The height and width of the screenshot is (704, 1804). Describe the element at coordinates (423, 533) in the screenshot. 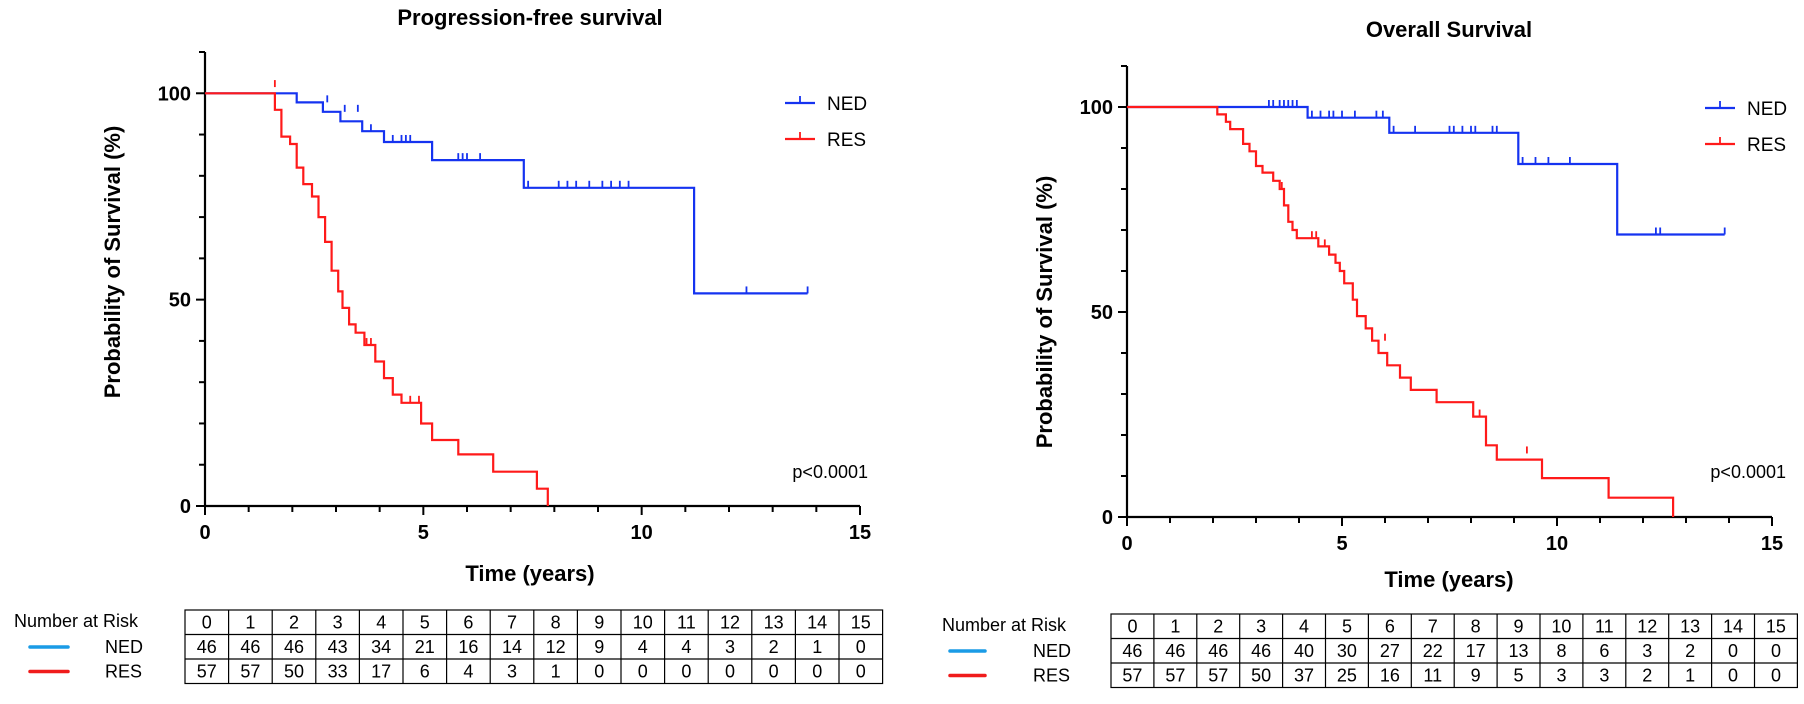

I see `pfs-x-tick-label: 5` at that location.